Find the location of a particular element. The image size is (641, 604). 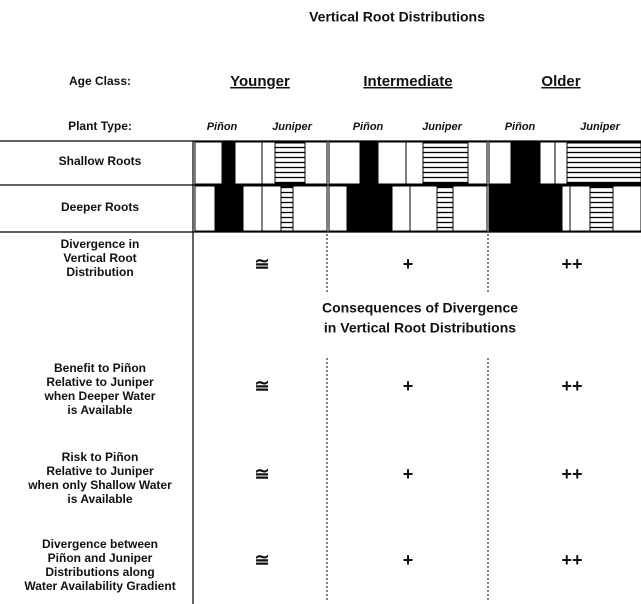

age-class: Older is located at coordinates (560, 81).